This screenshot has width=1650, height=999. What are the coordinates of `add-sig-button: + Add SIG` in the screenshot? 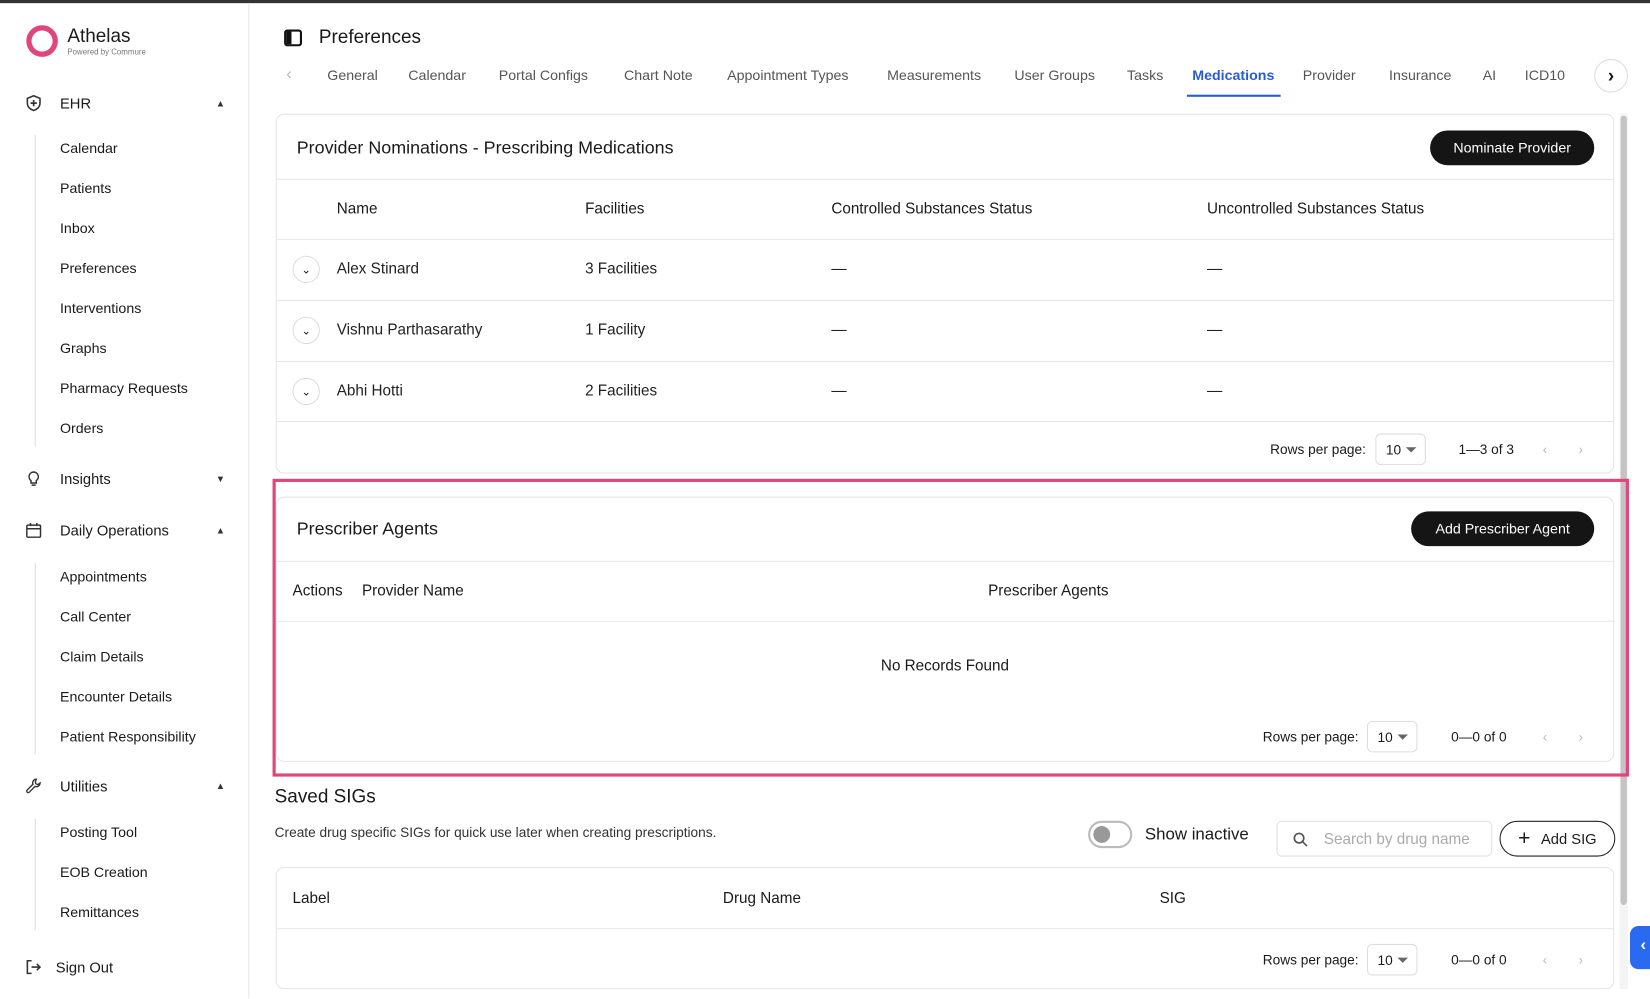 It's located at (1557, 838).